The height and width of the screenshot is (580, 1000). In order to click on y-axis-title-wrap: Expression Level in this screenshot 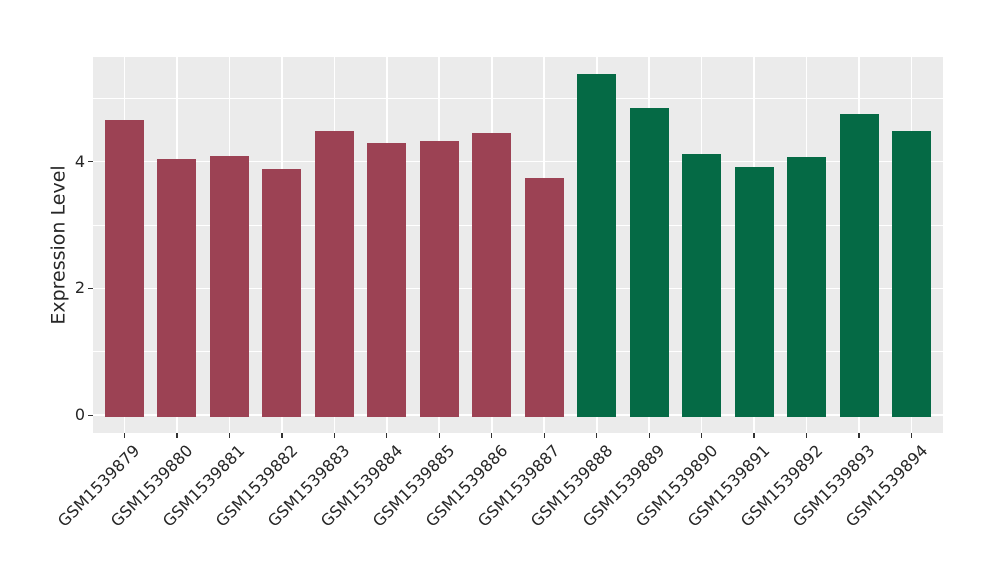, I will do `click(59, 245)`.